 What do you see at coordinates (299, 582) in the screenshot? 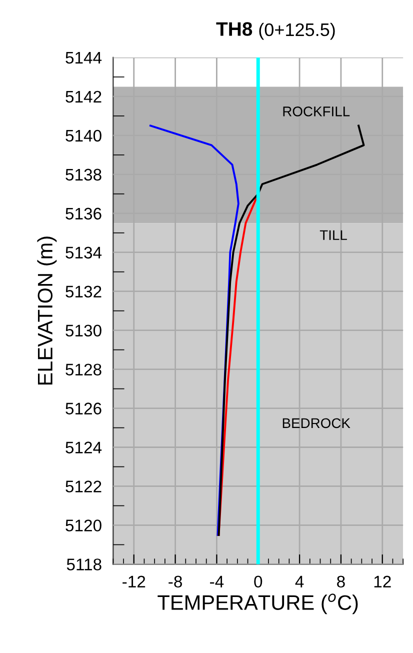
I see `x-tick-label: 4` at bounding box center [299, 582].